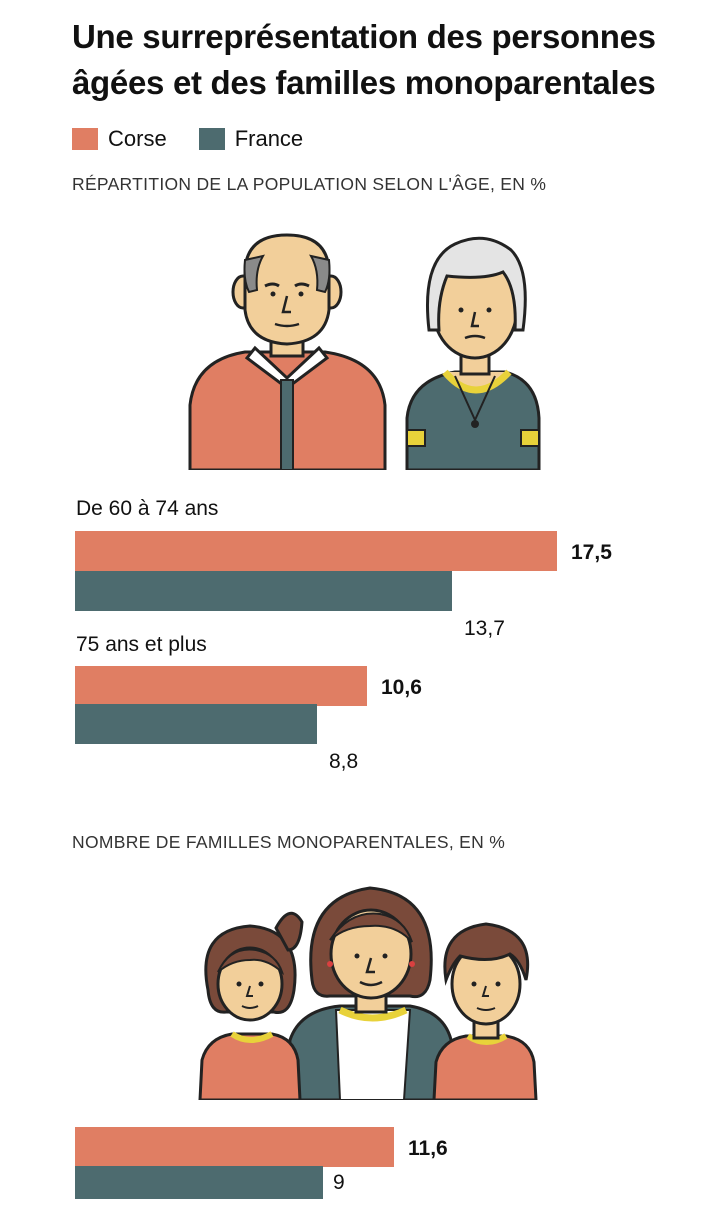 The image size is (710, 1210). Describe the element at coordinates (368, 993) in the screenshot. I see `single-parent-family-icon` at that location.